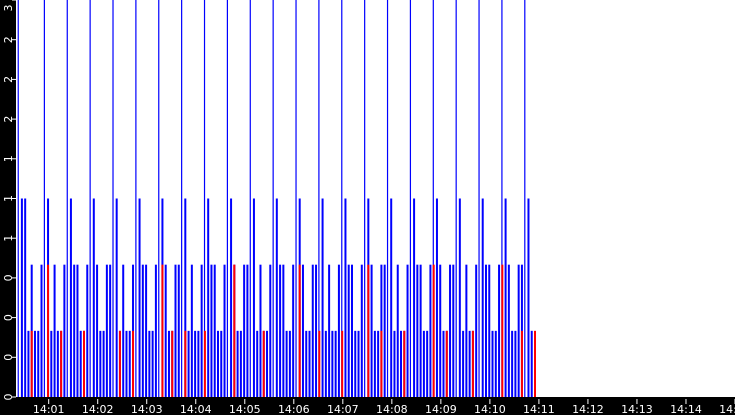  What do you see at coordinates (637, 409) in the screenshot?
I see `x-tick-label: 14:13` at bounding box center [637, 409].